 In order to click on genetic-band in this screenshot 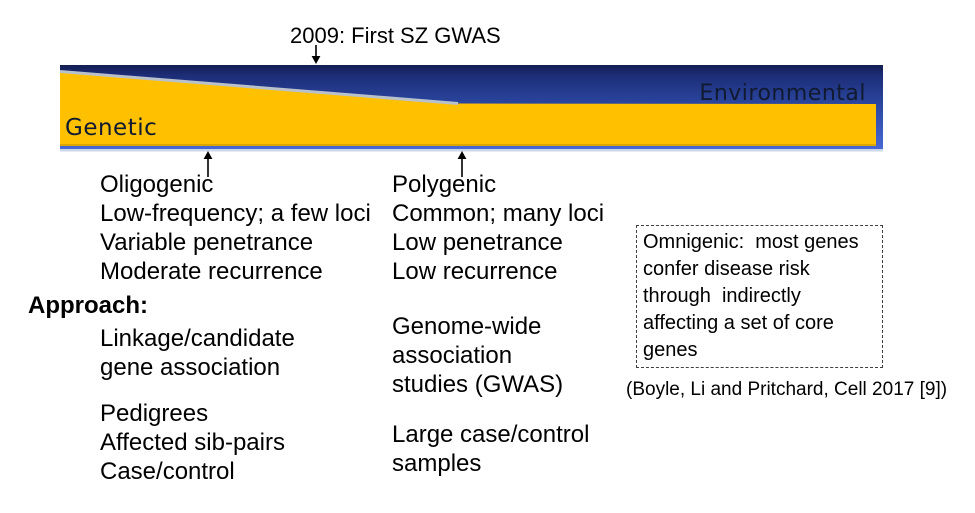, I will do `click(468, 109)`.